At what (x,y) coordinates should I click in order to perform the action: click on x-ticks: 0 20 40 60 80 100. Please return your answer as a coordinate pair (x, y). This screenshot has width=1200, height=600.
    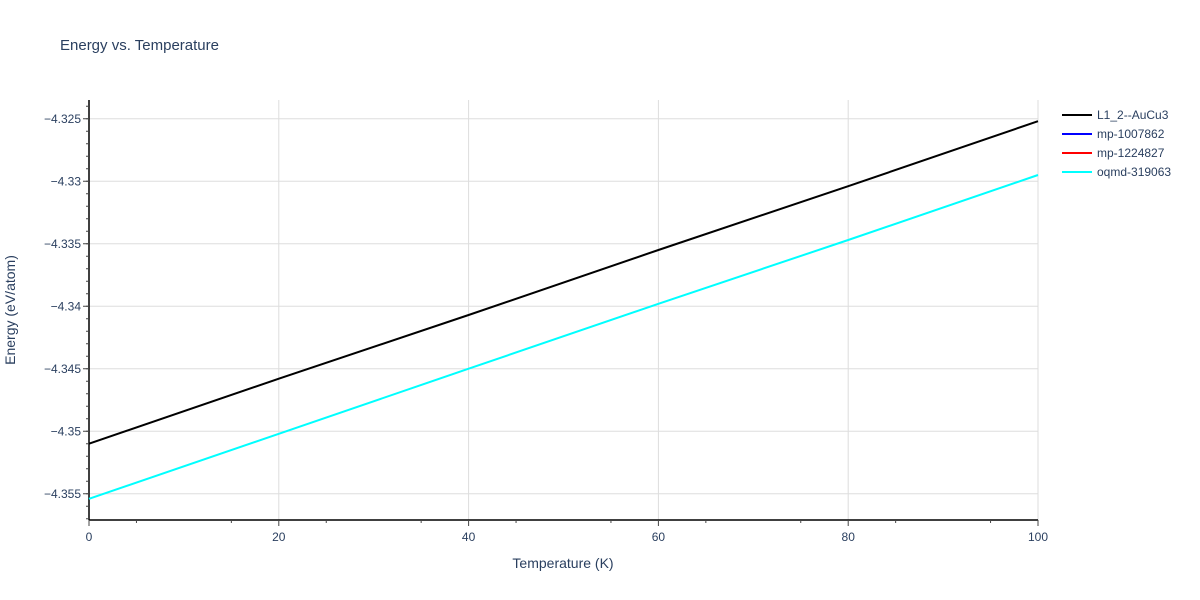
    Looking at the image, I should click on (567, 532).